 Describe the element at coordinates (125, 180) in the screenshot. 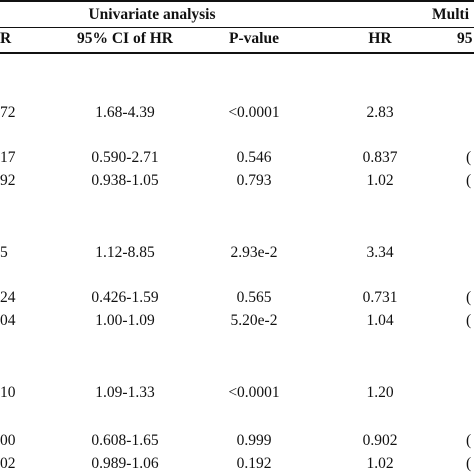

I see `table-cell: 0.938-1.05` at that location.